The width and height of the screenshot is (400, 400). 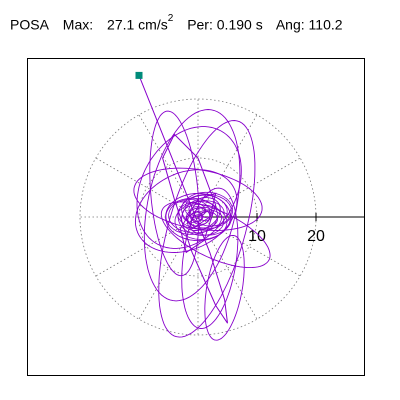 What do you see at coordinates (200, 24) in the screenshot?
I see `period-label: Per:` at bounding box center [200, 24].